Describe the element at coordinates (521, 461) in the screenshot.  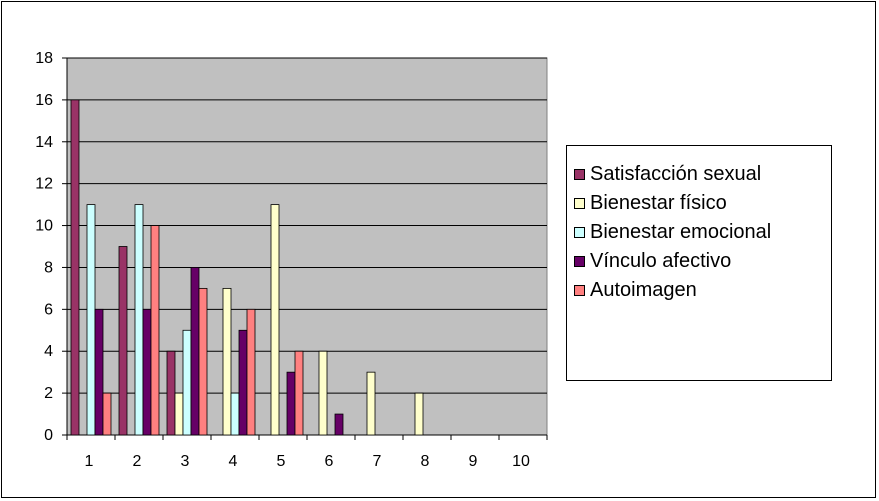
I see `x-tick-label: 10` at that location.